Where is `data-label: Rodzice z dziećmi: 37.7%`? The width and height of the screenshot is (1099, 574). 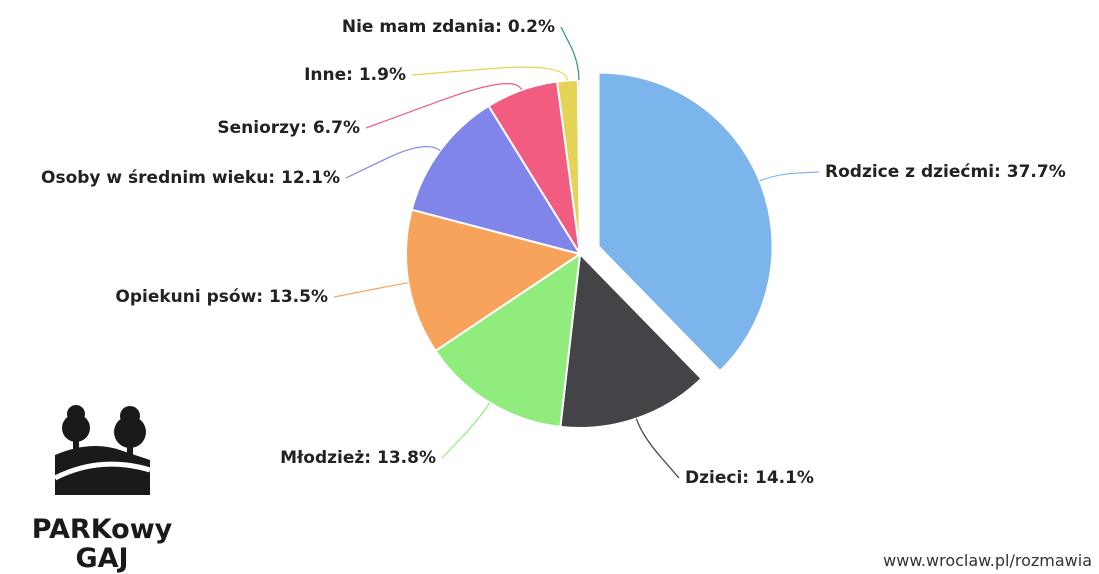 data-label: Rodzice z dziećmi: 37.7% is located at coordinates (945, 172).